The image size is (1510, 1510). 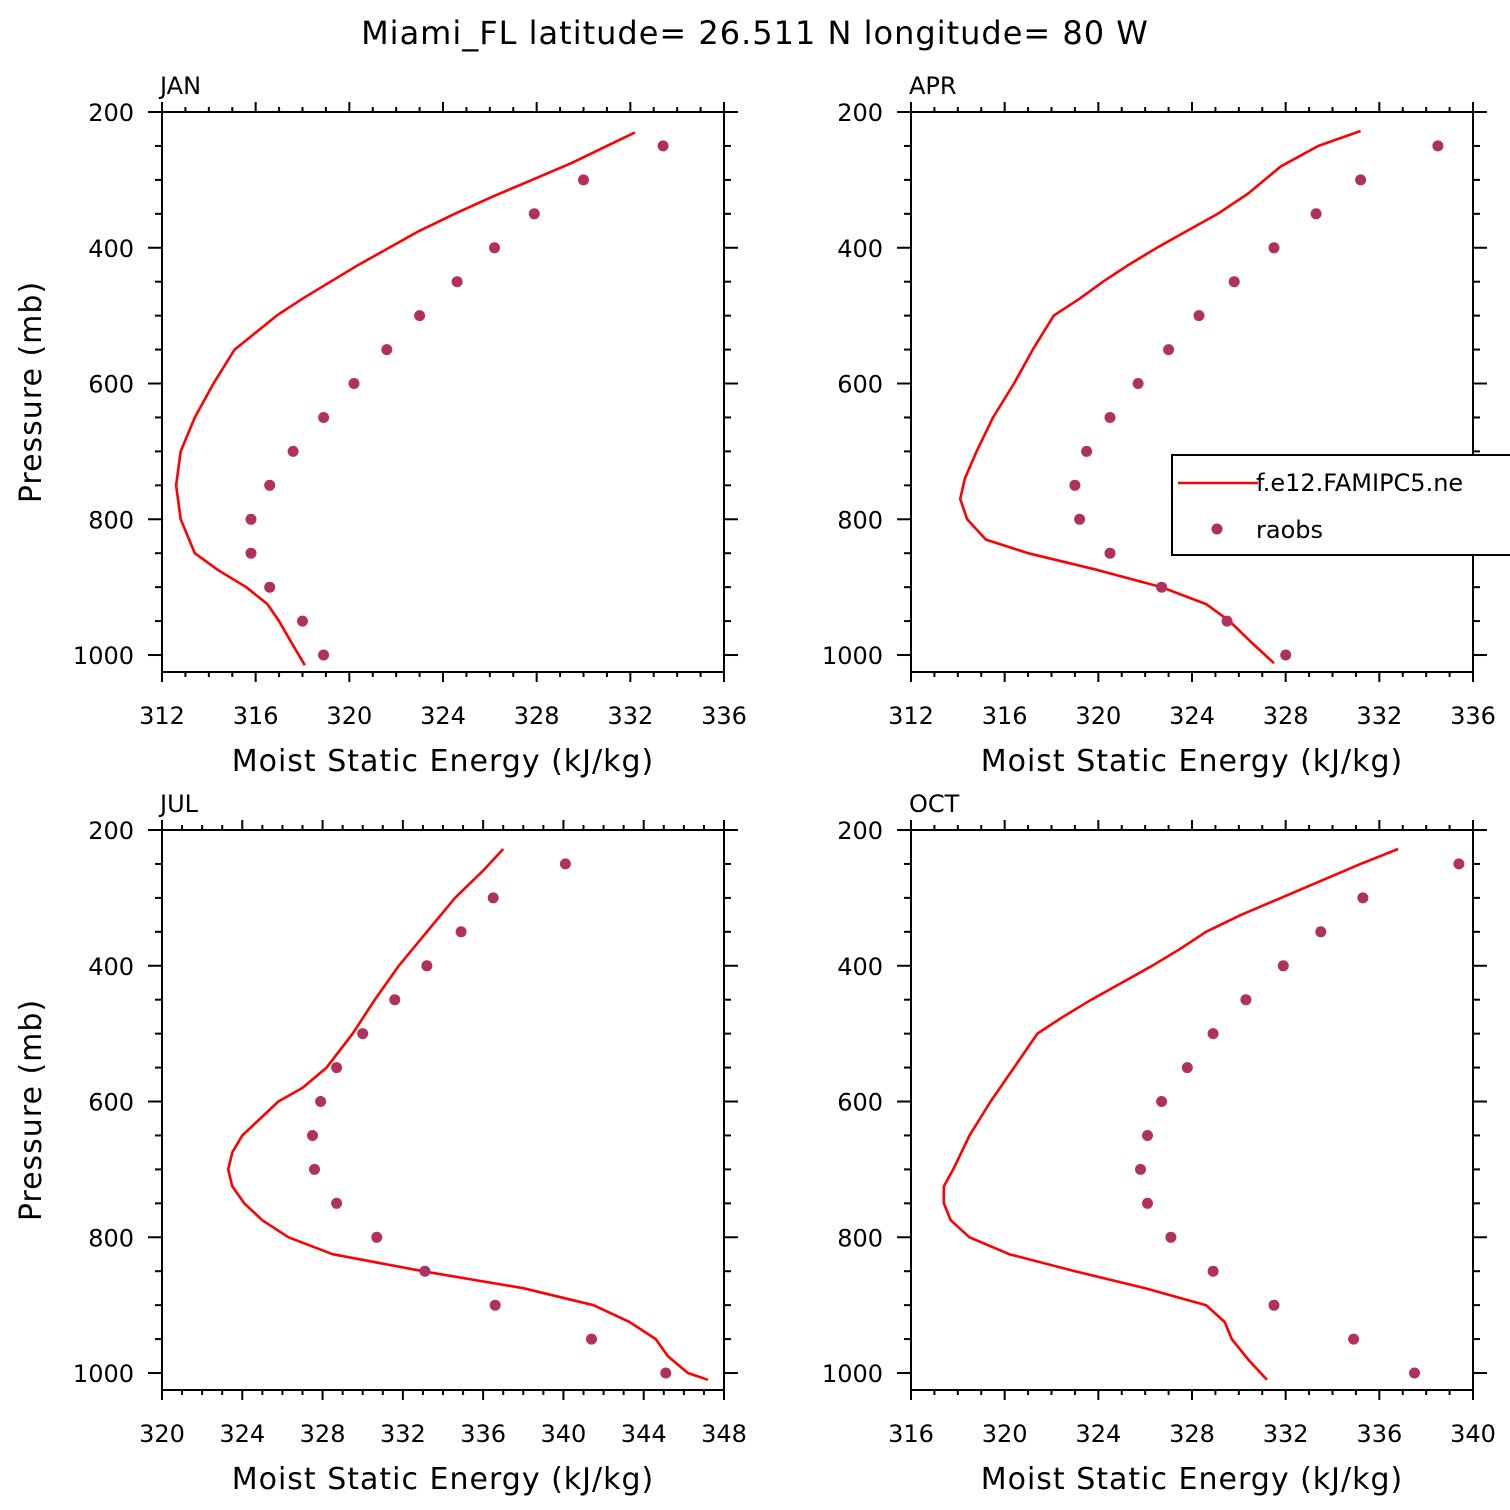 I want to click on y-axis-title: Pressure (mb), so click(x=31, y=1110).